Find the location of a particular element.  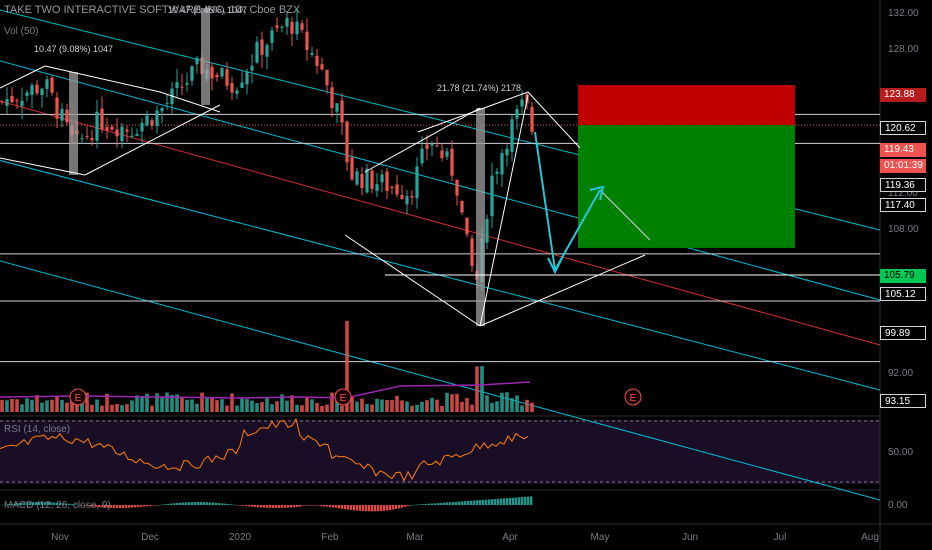

price-tick-label: 112.00 is located at coordinates (903, 193).